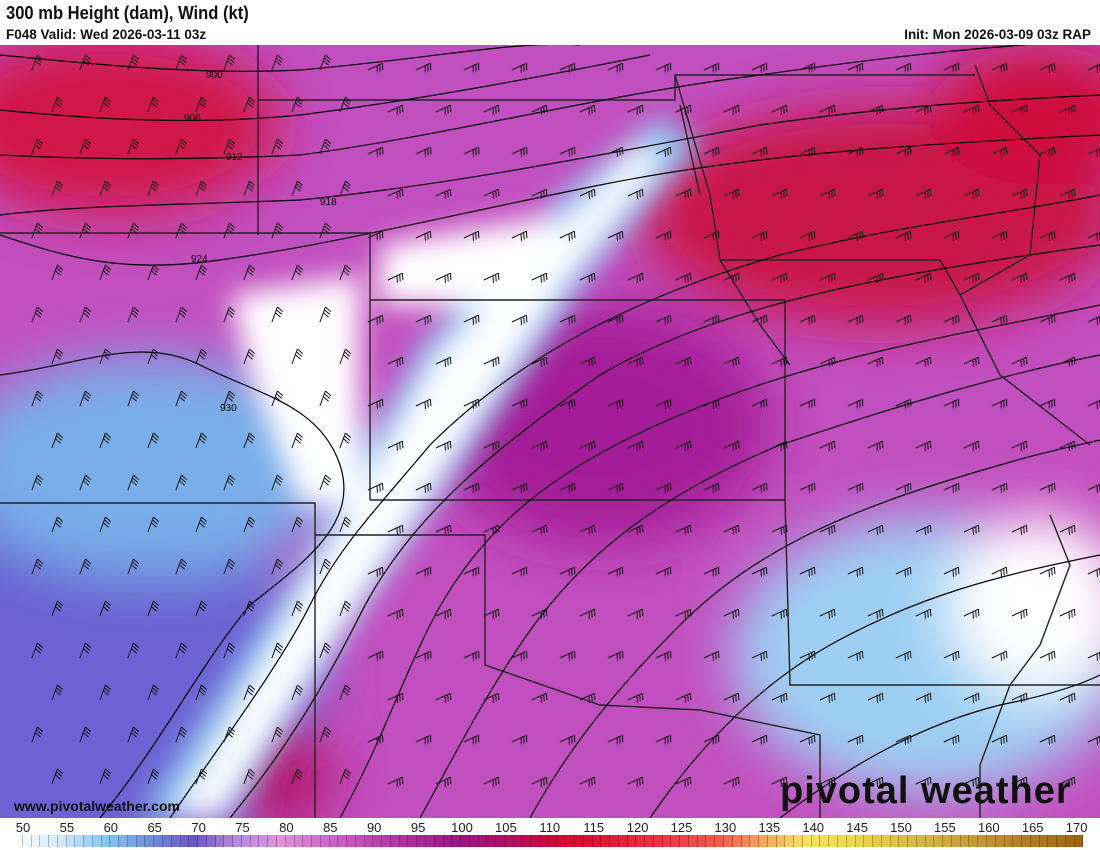  I want to click on contour-label: 930, so click(228, 408).